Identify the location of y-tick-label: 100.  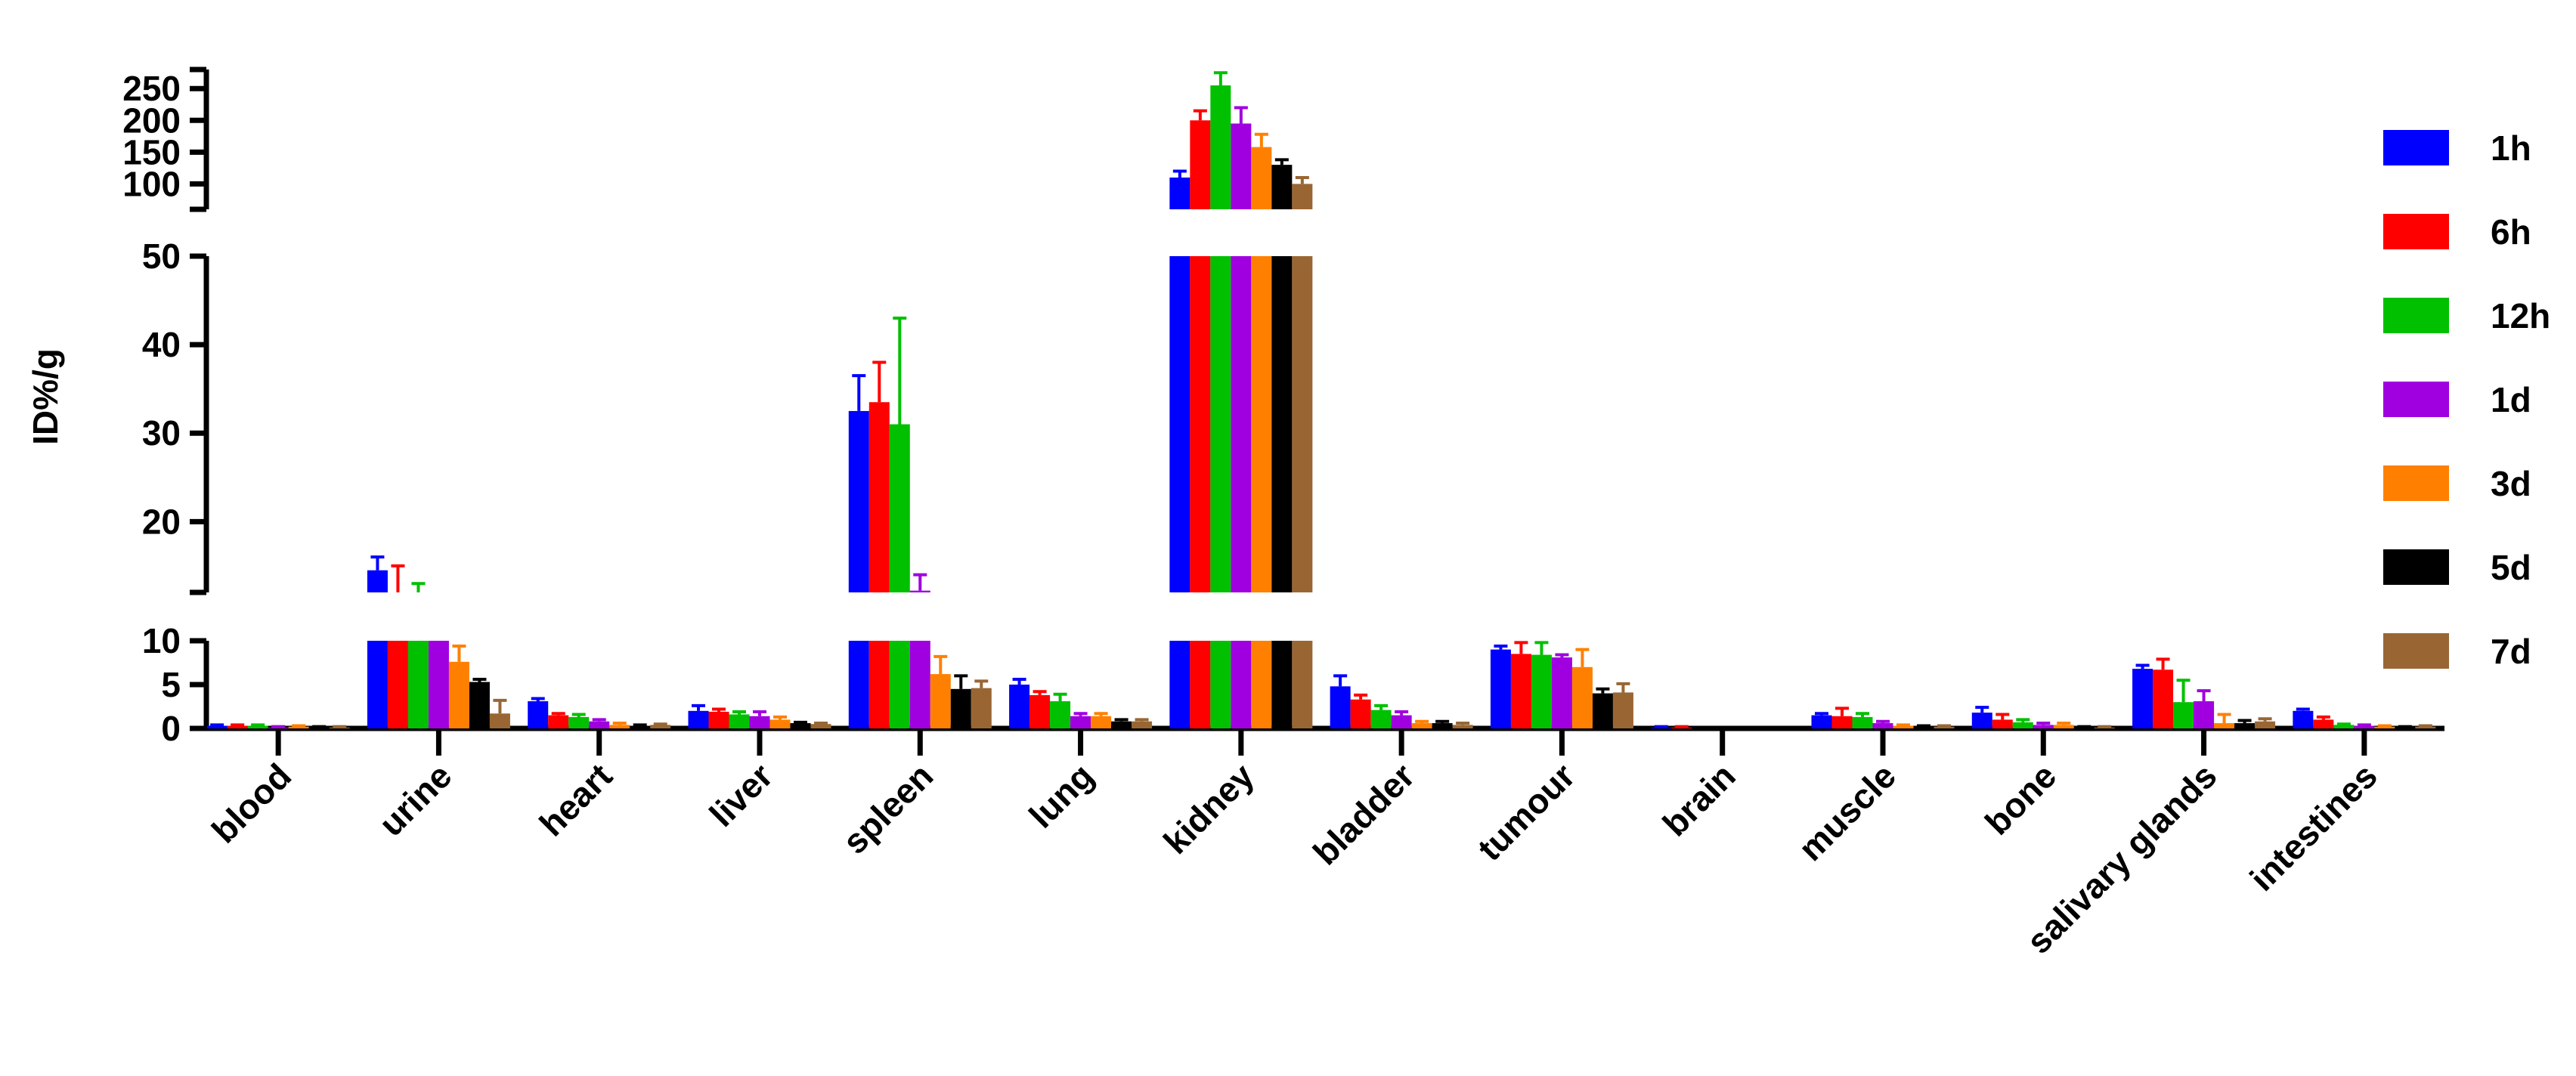
(151, 183).